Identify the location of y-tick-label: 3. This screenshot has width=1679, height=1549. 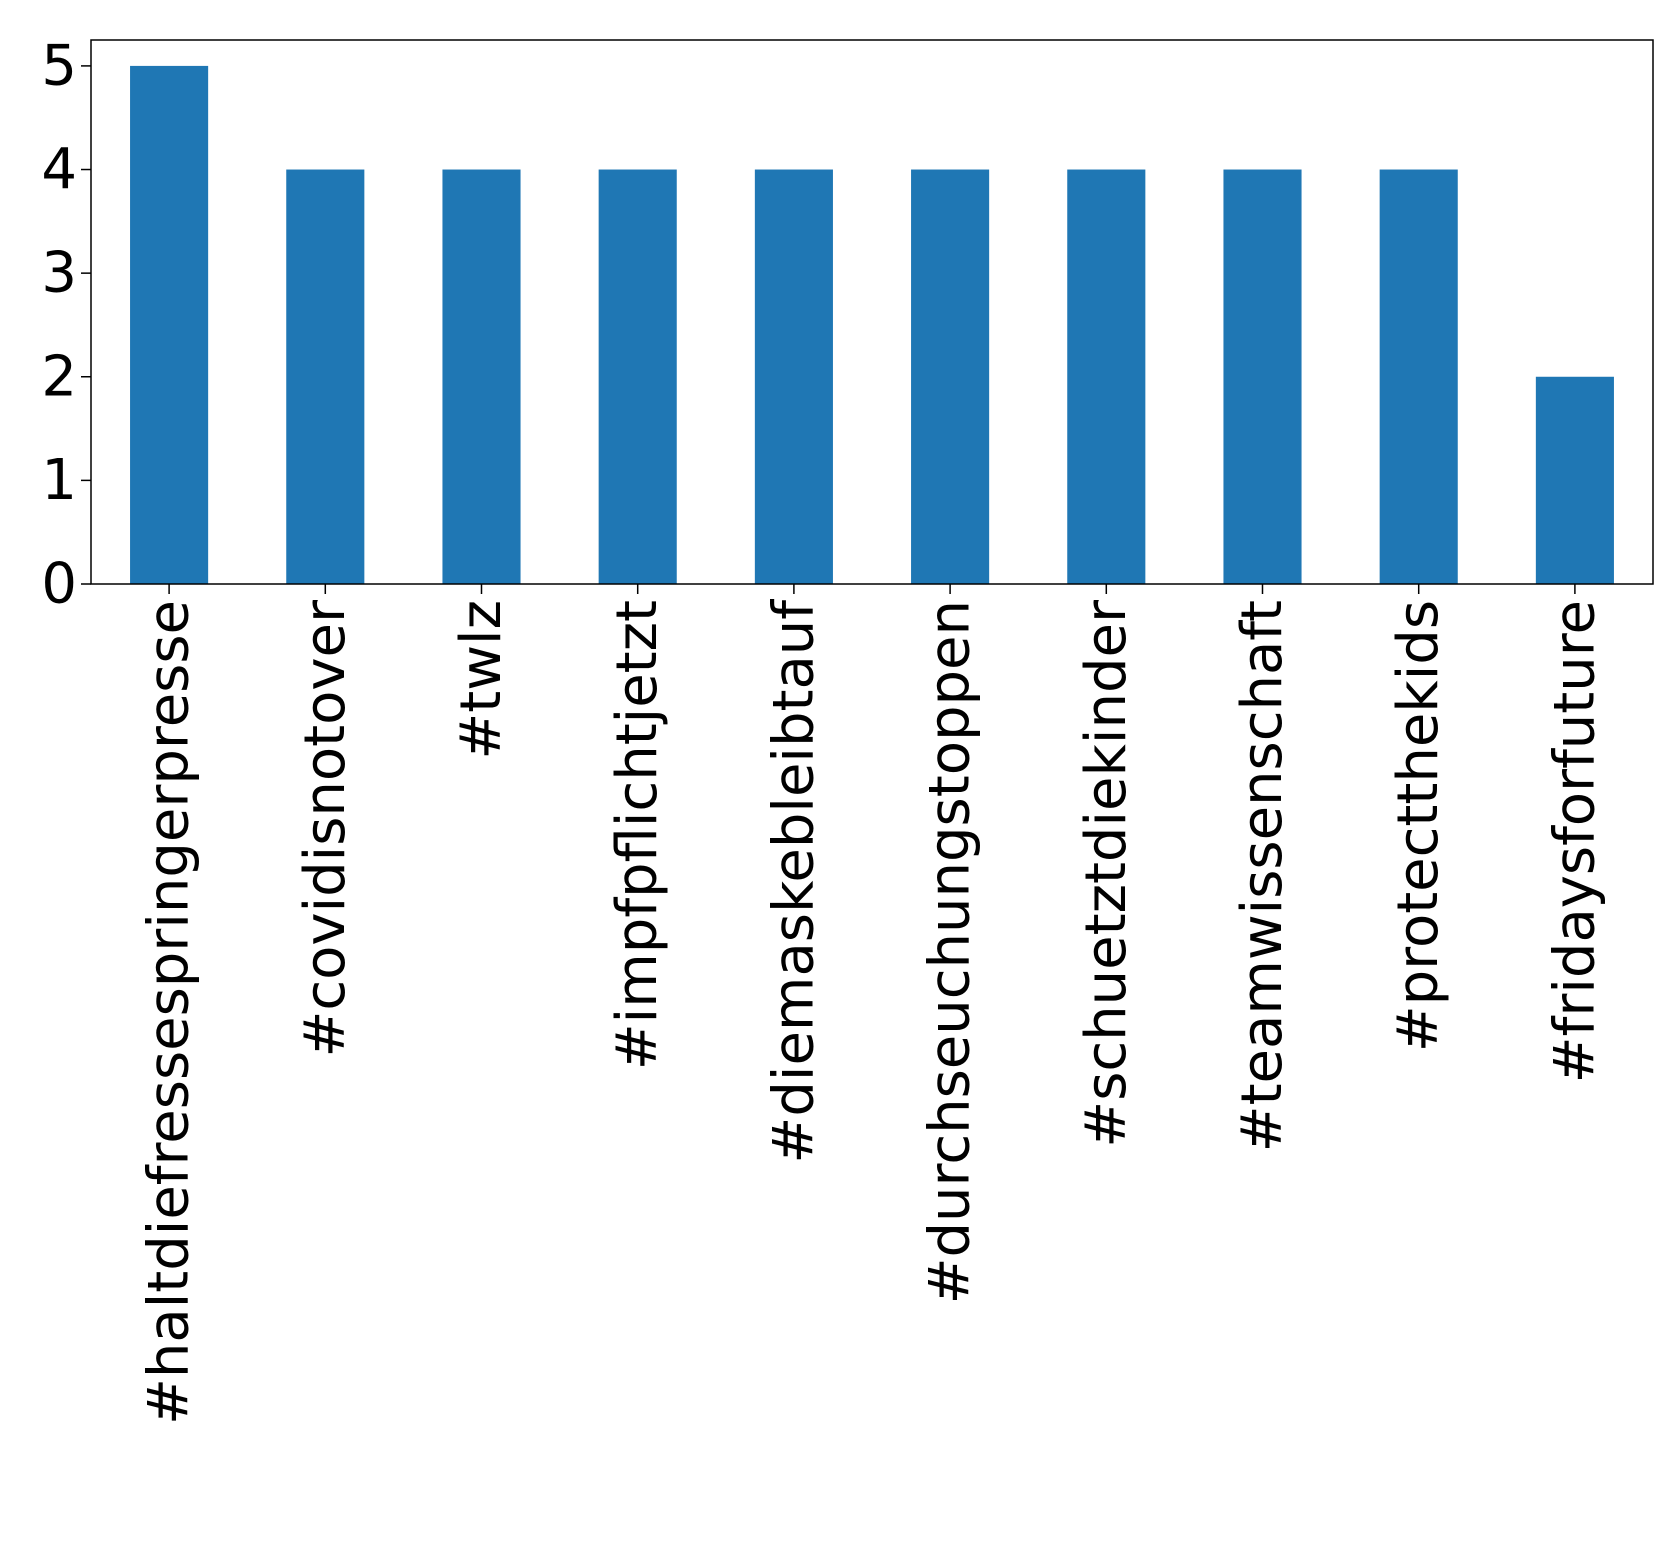
(59, 273).